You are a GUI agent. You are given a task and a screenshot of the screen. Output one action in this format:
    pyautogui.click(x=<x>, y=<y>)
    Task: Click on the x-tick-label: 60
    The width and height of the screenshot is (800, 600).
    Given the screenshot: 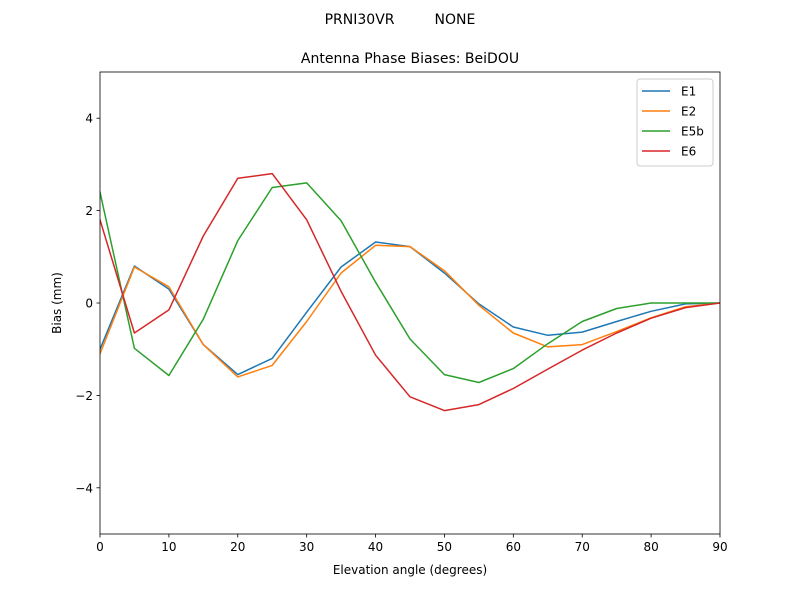 What is the action you would take?
    pyautogui.click(x=513, y=547)
    